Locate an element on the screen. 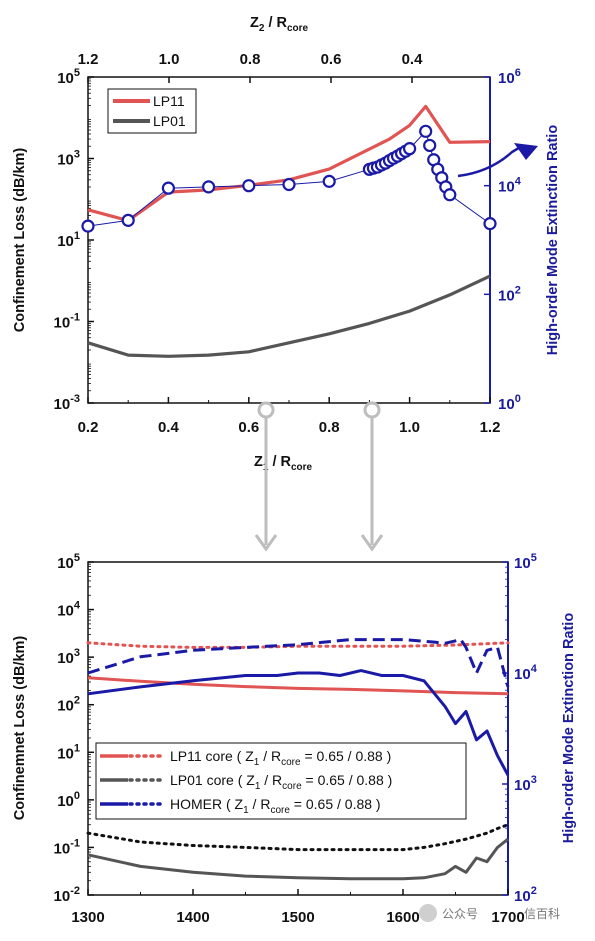  top-tick-label: 0.6 is located at coordinates (331, 59).